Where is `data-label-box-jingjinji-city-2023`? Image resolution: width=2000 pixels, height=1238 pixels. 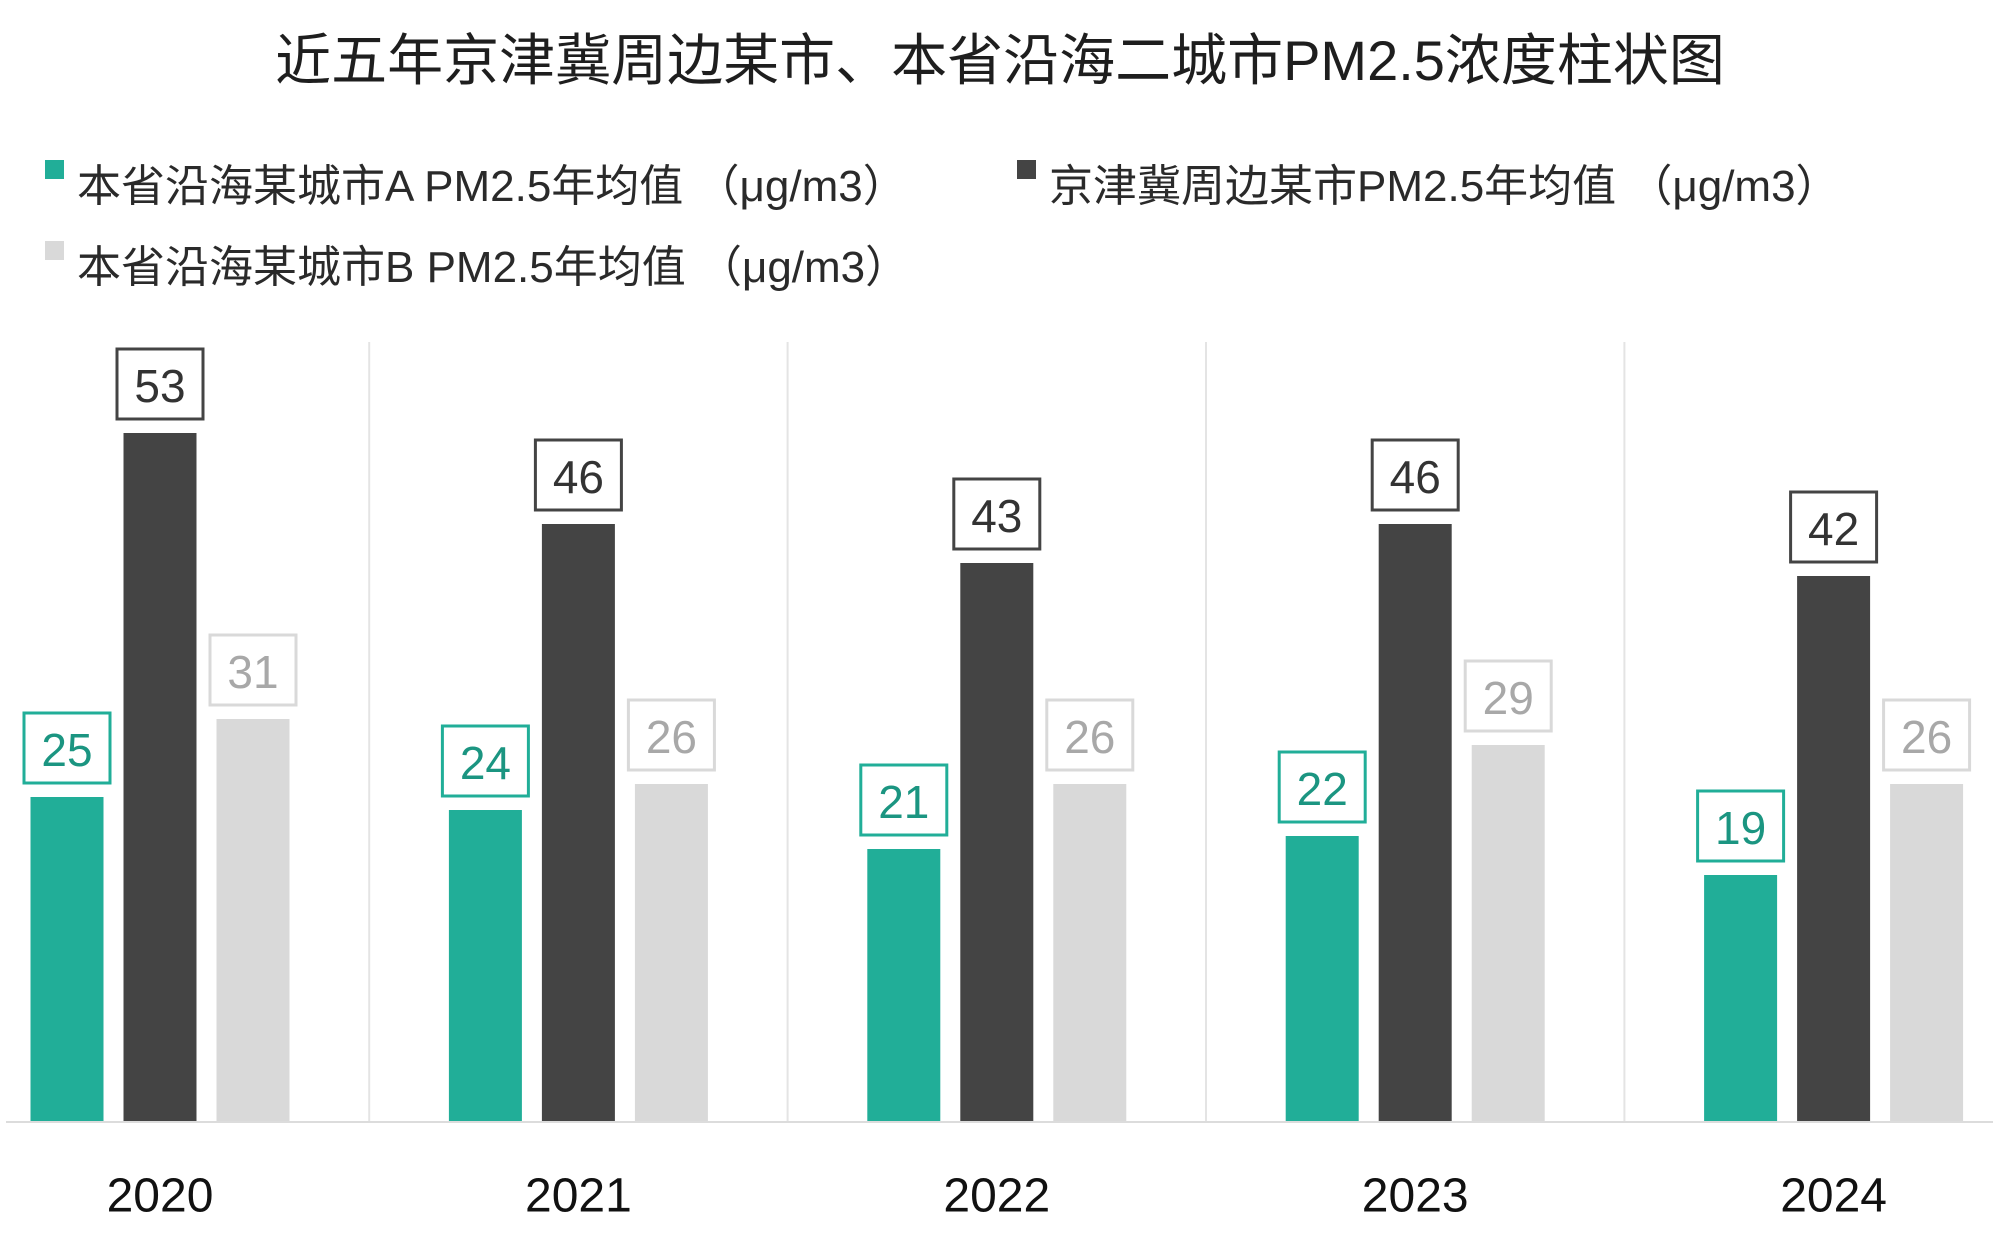 data-label-box-jingjinji-city-2023 is located at coordinates (1415, 475).